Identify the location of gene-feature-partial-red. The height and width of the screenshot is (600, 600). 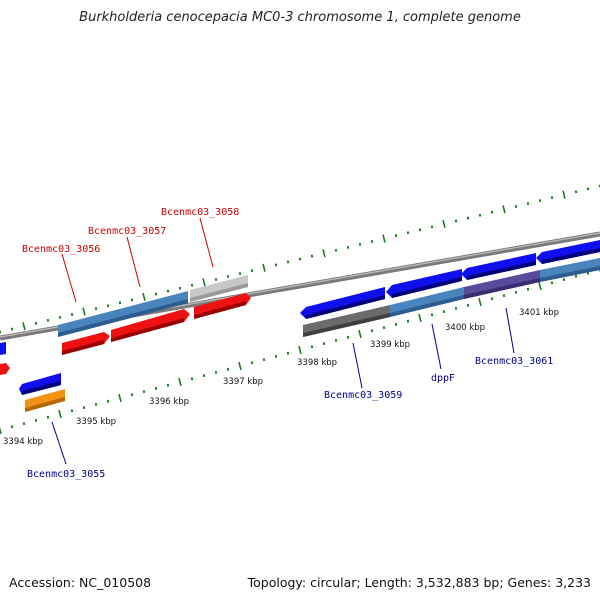
(5, 369).